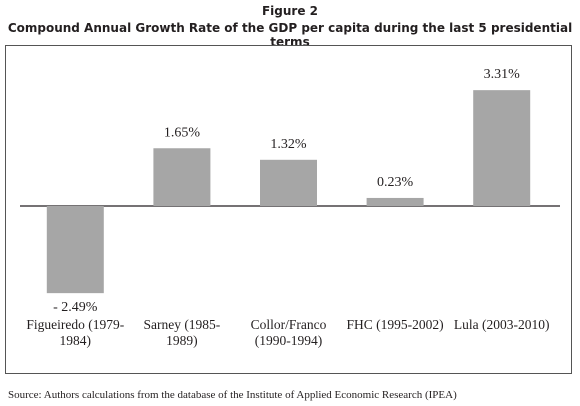 The height and width of the screenshot is (406, 580). What do you see at coordinates (395, 182) in the screenshot?
I see `value-label: 0.23%` at bounding box center [395, 182].